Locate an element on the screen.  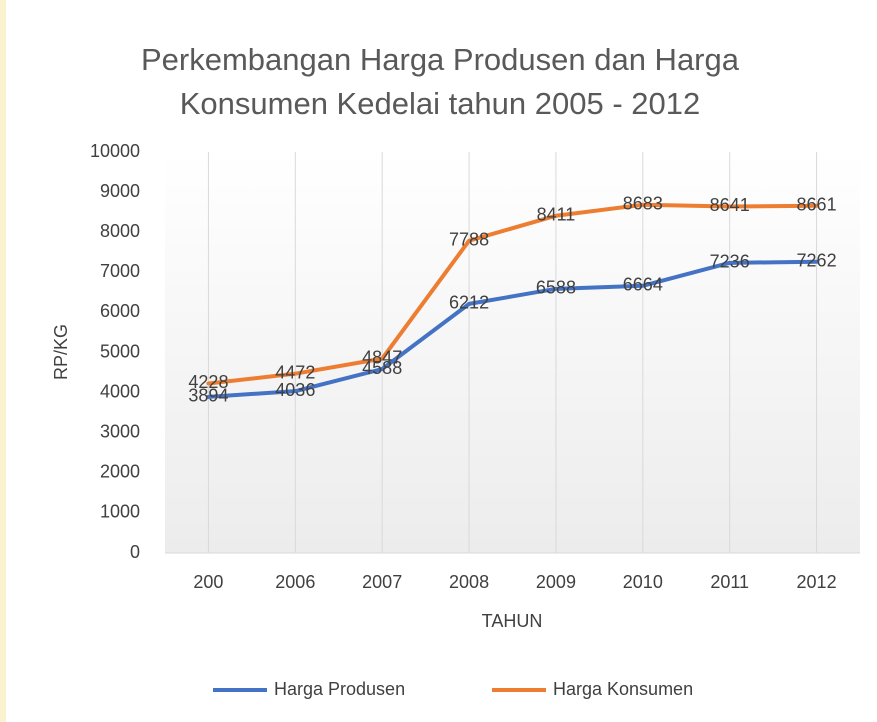
y-tick-label: 9000 is located at coordinates (120, 191).